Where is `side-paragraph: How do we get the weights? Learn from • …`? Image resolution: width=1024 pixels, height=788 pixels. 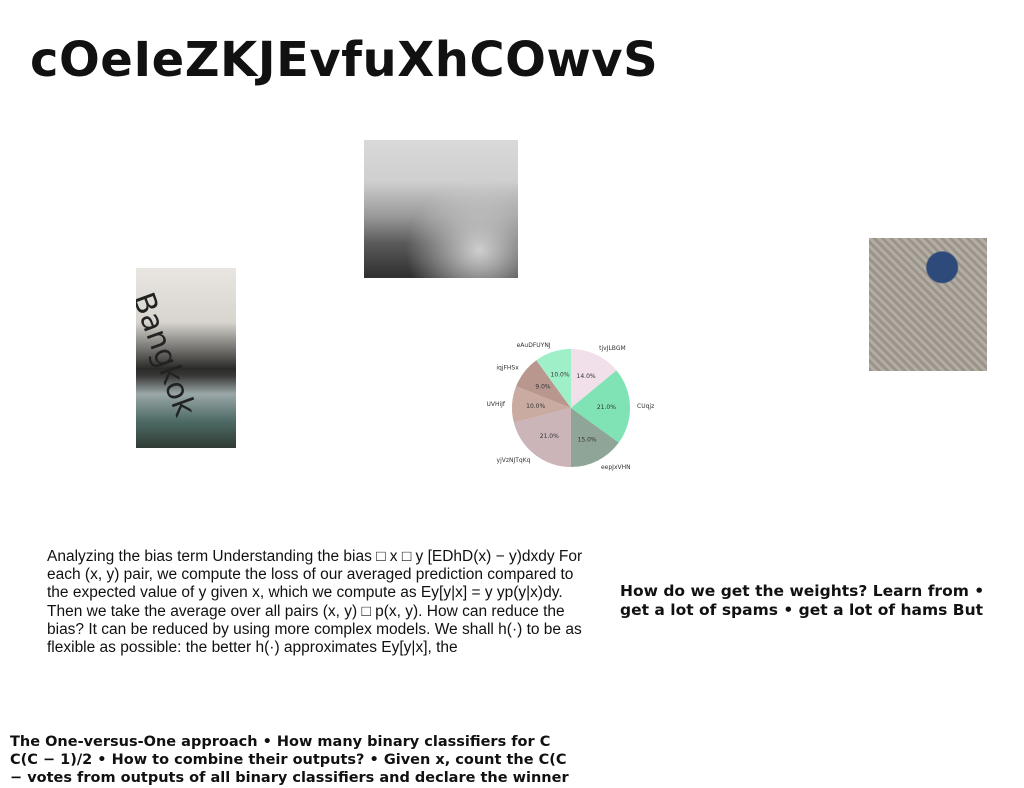 side-paragraph: How do we get the weights? Learn from • … is located at coordinates (802, 600).